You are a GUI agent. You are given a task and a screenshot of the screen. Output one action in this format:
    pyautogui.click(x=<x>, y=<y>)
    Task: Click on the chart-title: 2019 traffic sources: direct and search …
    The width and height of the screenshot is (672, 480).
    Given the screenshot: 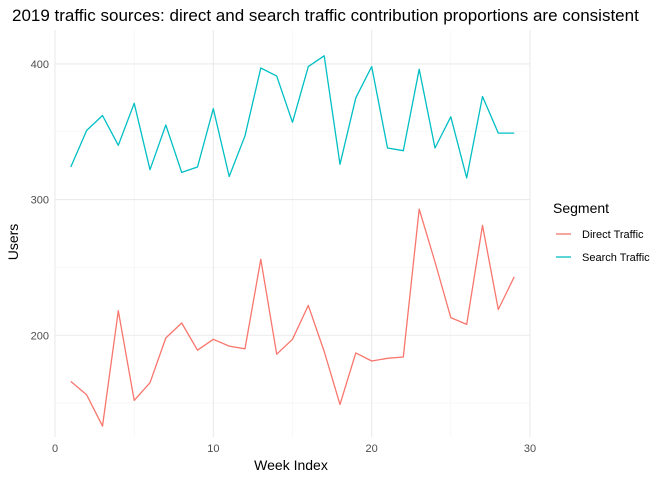 What is the action you would take?
    pyautogui.click(x=325, y=15)
    